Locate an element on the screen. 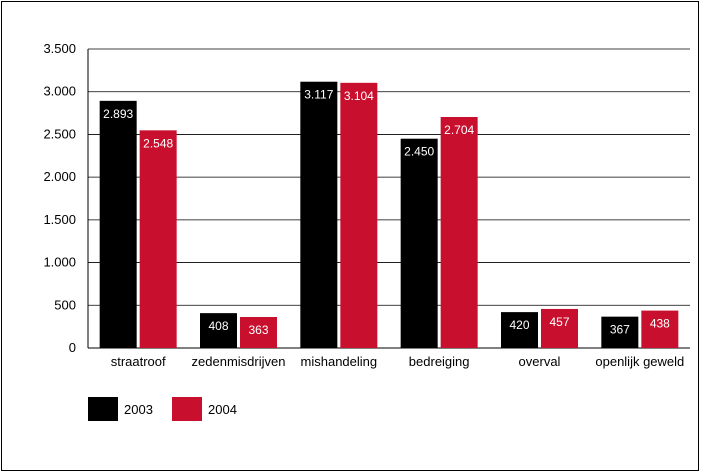  legend-swatch-2004 is located at coordinates (187, 409).